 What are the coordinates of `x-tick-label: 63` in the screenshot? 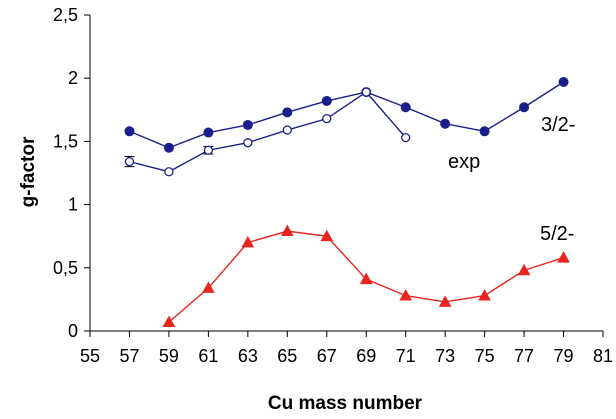 It's located at (248, 356).